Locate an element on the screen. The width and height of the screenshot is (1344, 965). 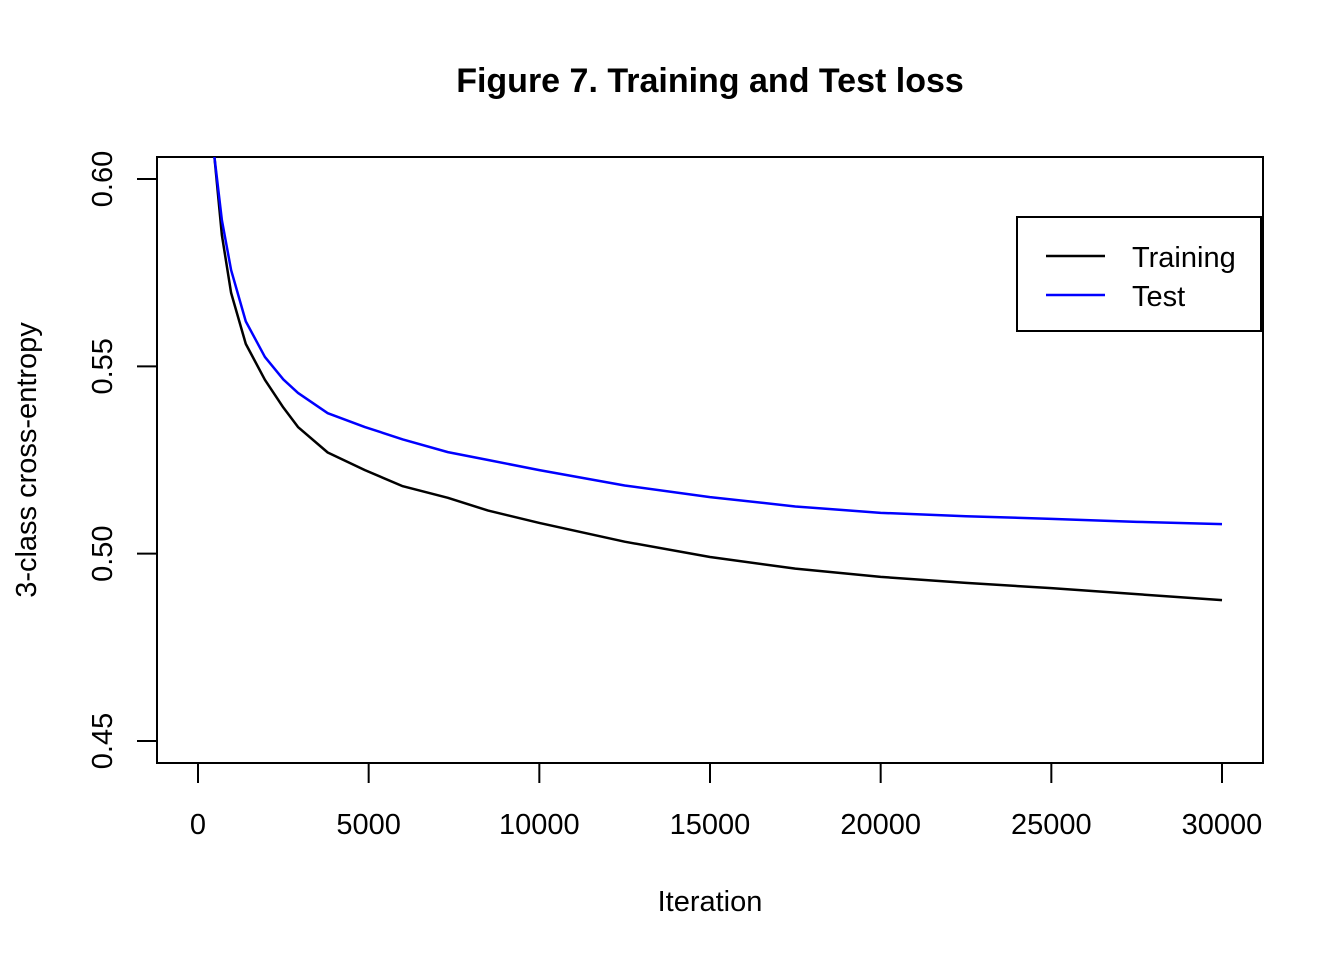
legend: Training Test is located at coordinates (1139, 274).